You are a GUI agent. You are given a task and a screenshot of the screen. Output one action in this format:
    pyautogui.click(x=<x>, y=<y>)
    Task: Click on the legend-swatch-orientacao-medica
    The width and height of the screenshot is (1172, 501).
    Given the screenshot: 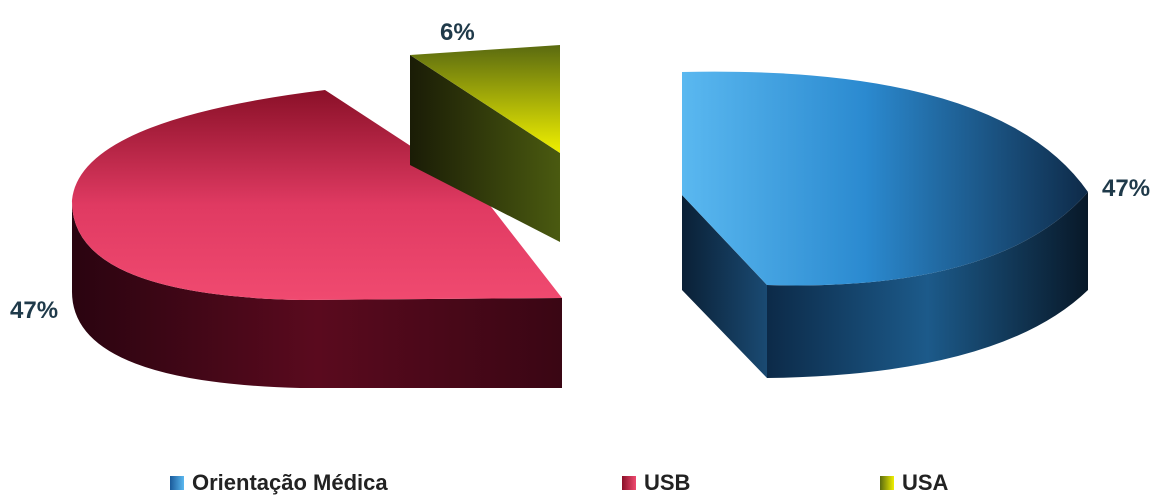 What is the action you would take?
    pyautogui.click(x=177, y=483)
    